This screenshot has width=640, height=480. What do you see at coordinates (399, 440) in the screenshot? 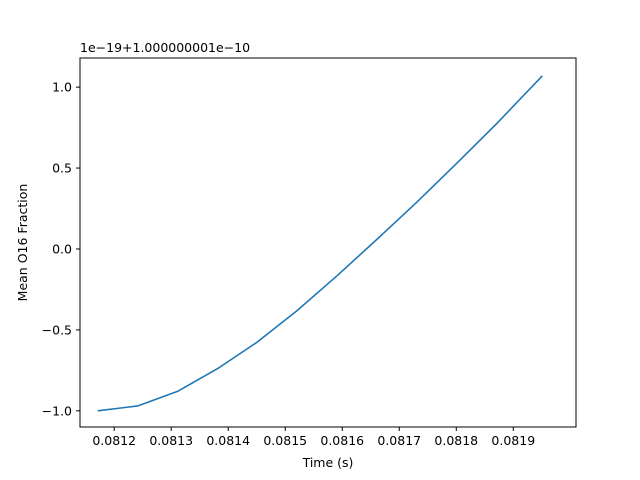
I see `x-tick-label: 0.0817` at bounding box center [399, 440].